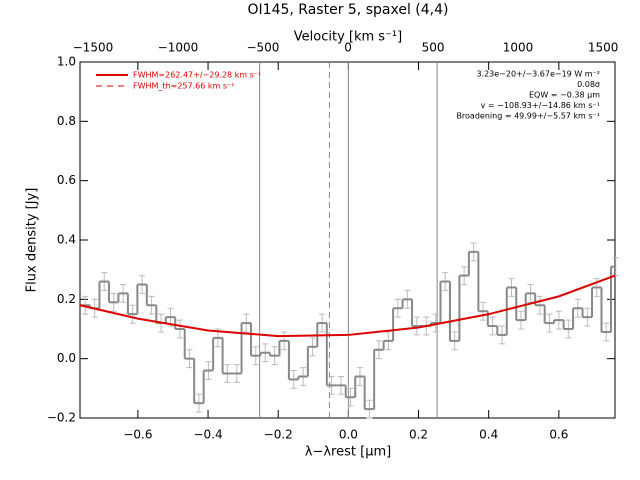  I want to click on x2-tick-label: 1000, so click(518, 48).